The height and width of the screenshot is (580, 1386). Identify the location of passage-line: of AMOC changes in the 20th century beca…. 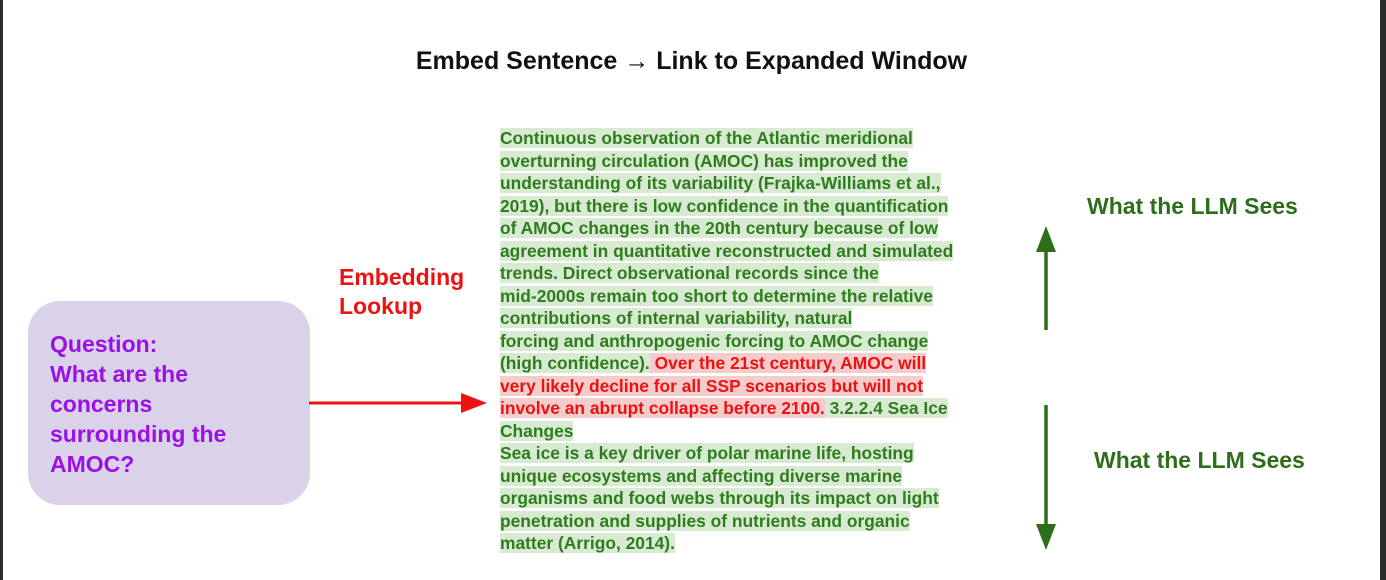
(750, 228).